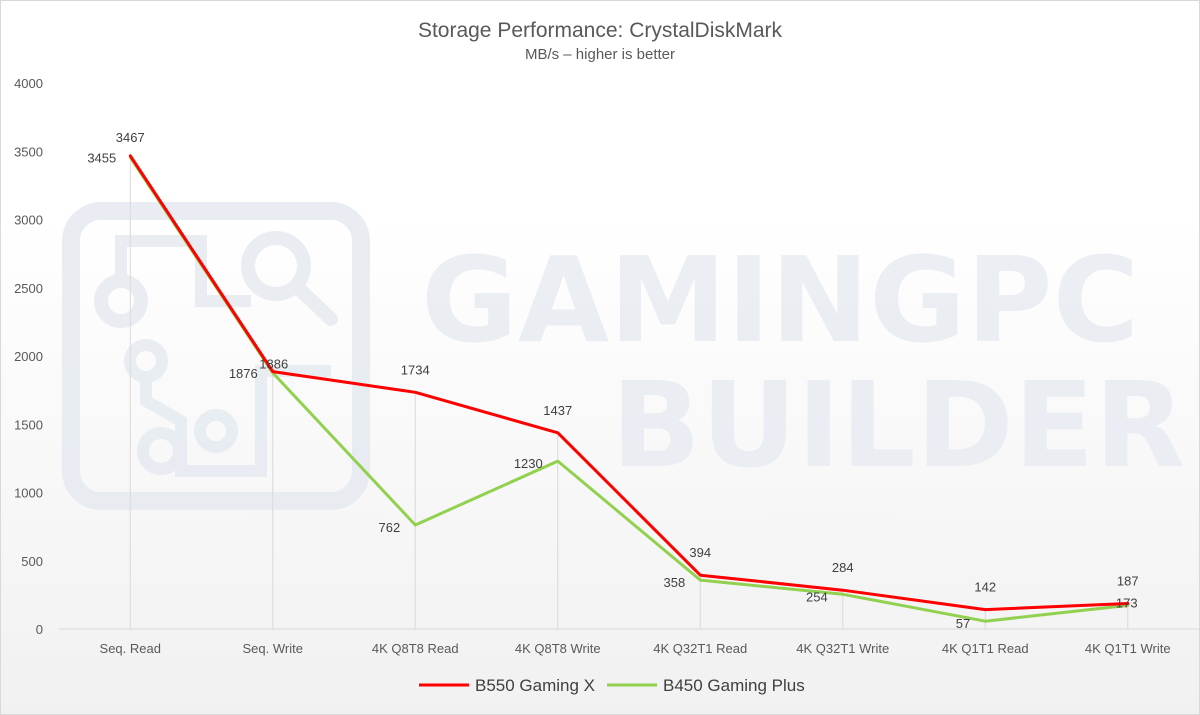 The height and width of the screenshot is (715, 1200). Describe the element at coordinates (1128, 580) in the screenshot. I see `data-label-b550: 187` at that location.